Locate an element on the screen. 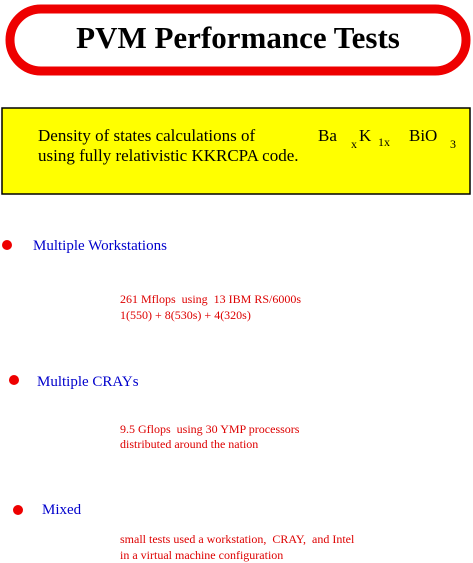  section-detail: distributed around the nation is located at coordinates (189, 444).